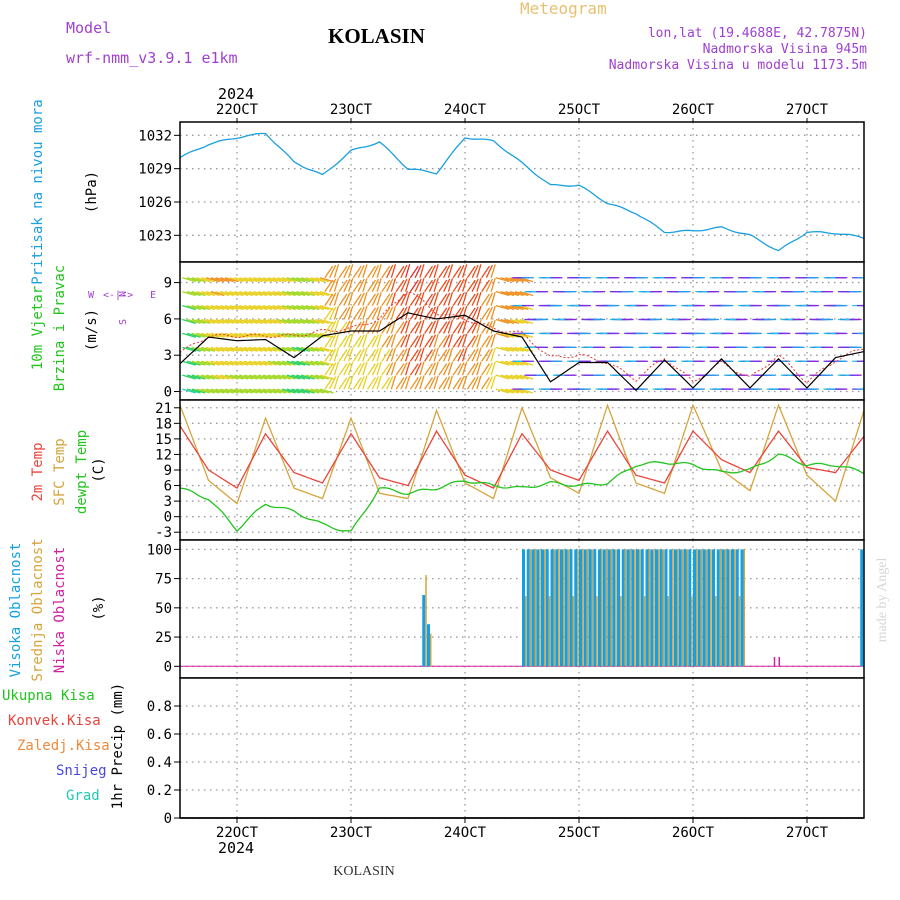 This screenshot has height=900, width=900. What do you see at coordinates (168, 819) in the screenshot?
I see `precip-ytick-label-4: 0` at bounding box center [168, 819].